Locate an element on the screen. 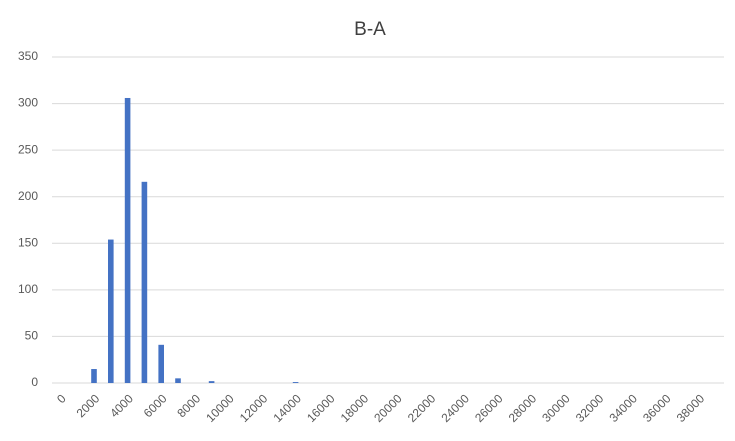  y-tick-label: 100 is located at coordinates (28, 289).